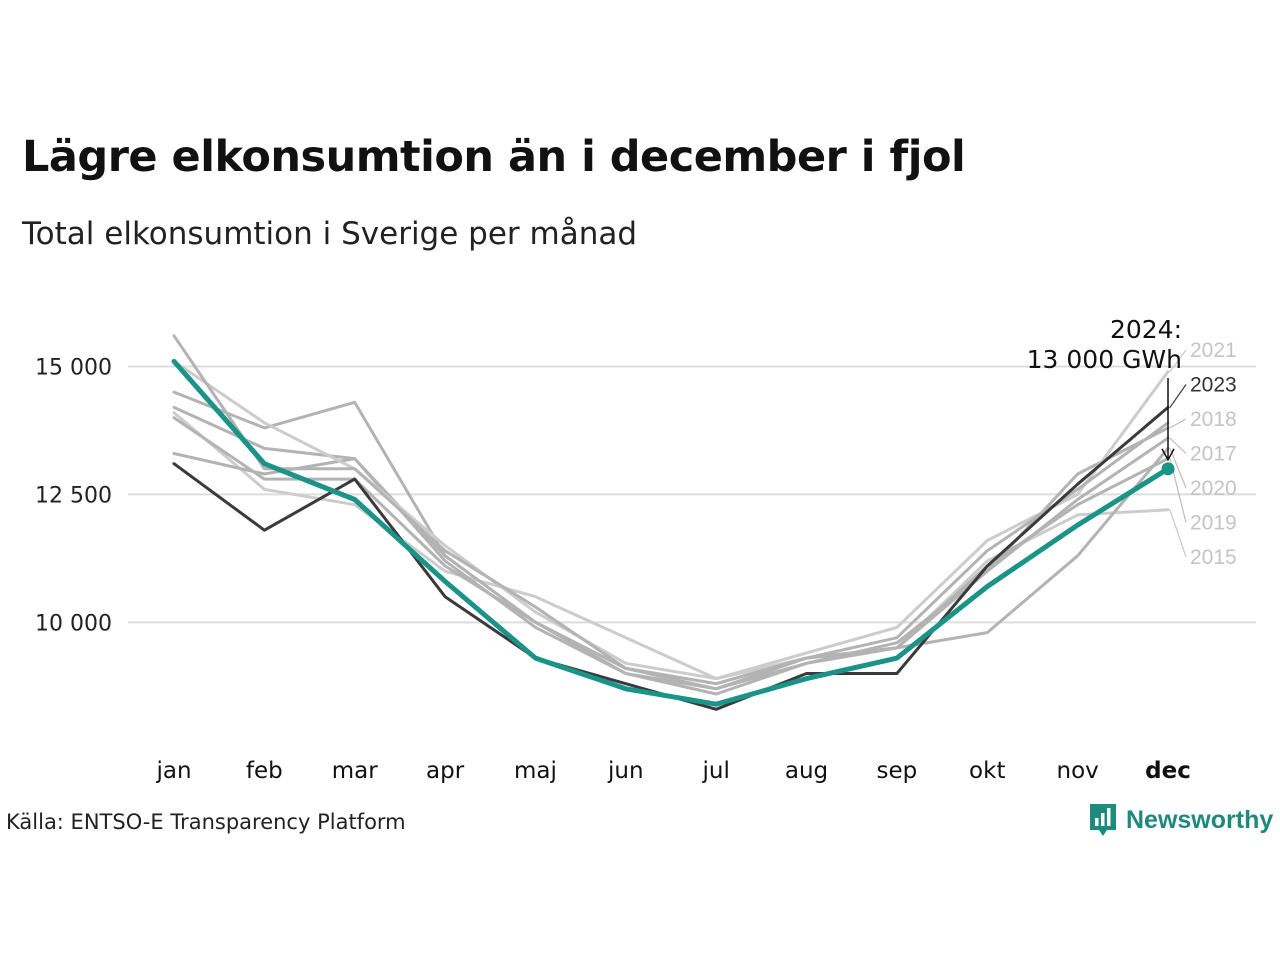 Image resolution: width=1280 pixels, height=960 pixels. Describe the element at coordinates (1168, 455) in the screenshot. I see `annotation-arrow-head` at that location.